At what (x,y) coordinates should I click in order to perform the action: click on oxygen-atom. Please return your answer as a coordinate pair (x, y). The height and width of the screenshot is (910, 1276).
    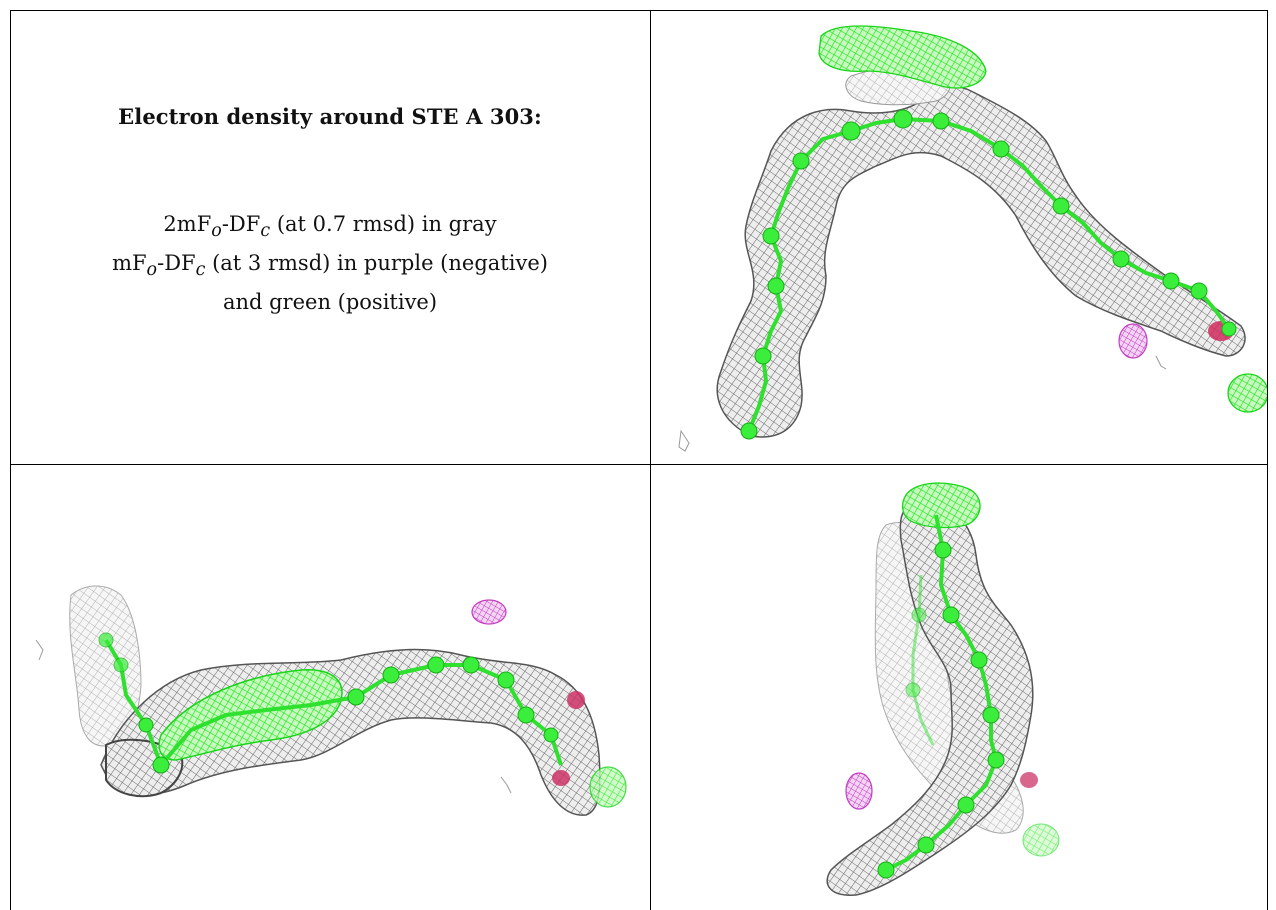
    Looking at the image, I should click on (1029, 780).